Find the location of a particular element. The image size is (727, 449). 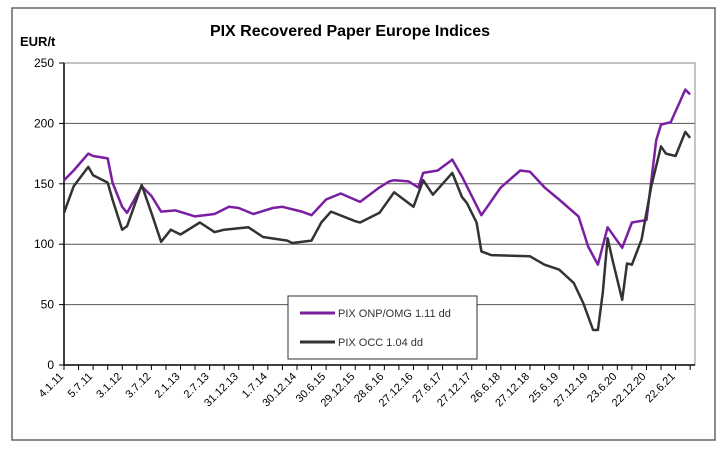

y-axis-label: EUR/t is located at coordinates (38, 41).